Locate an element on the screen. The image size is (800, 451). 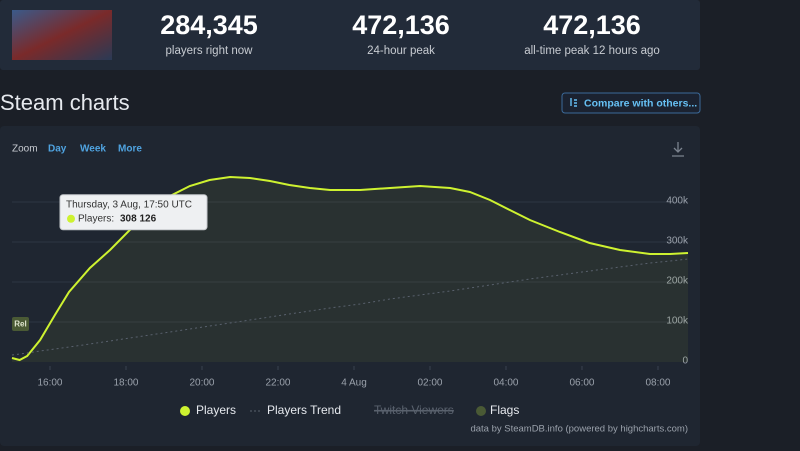
x-tick-label: 06:00 is located at coordinates (581, 383).